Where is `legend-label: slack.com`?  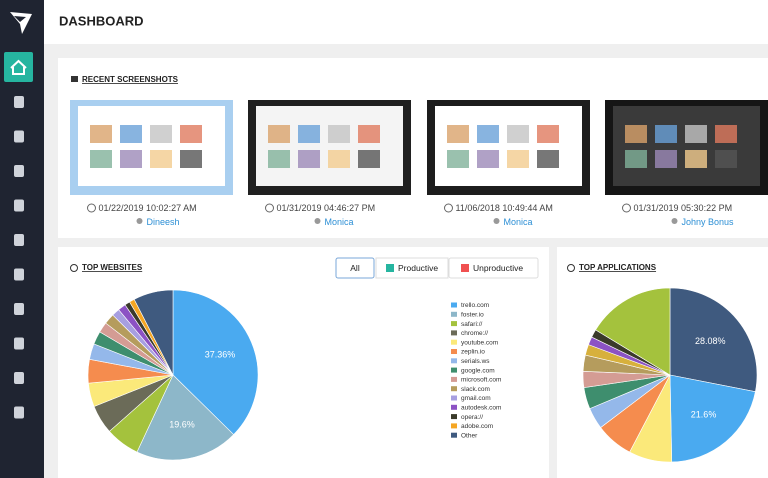
legend-label: slack.com is located at coordinates (475, 389).